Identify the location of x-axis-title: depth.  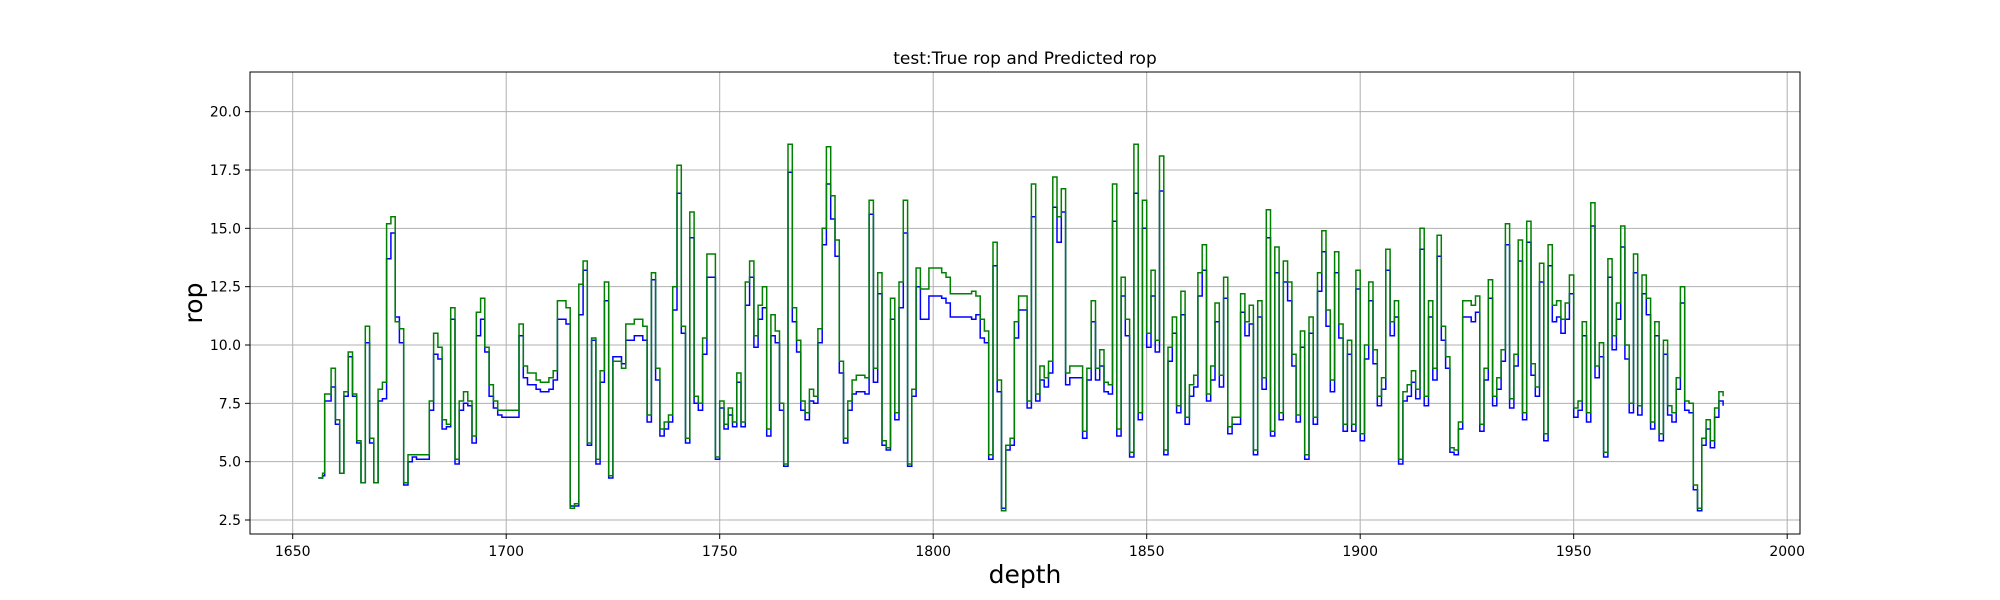
(1025, 574).